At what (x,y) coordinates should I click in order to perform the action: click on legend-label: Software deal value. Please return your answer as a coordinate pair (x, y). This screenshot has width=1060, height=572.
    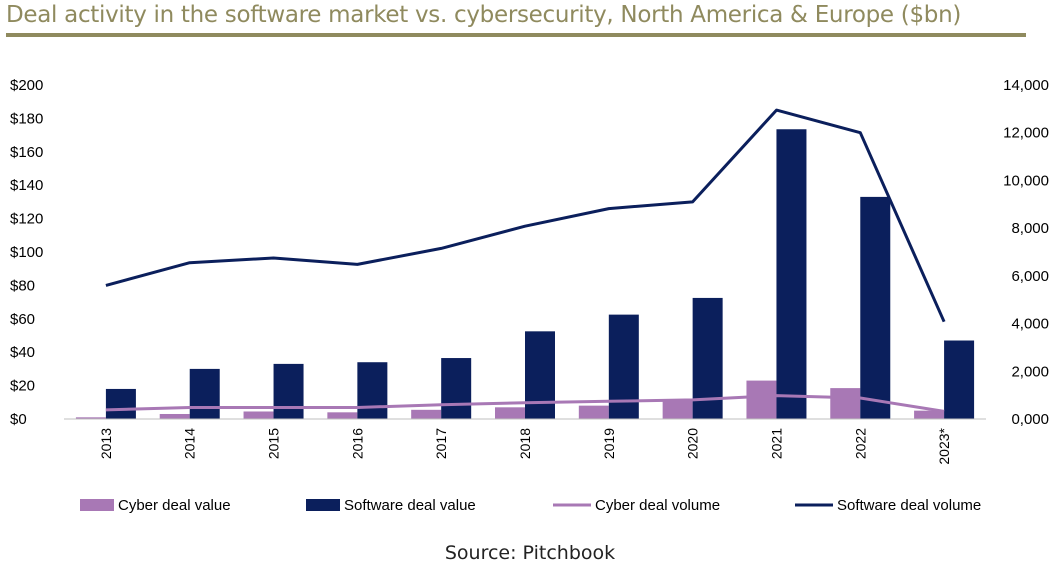
    Looking at the image, I should click on (410, 505).